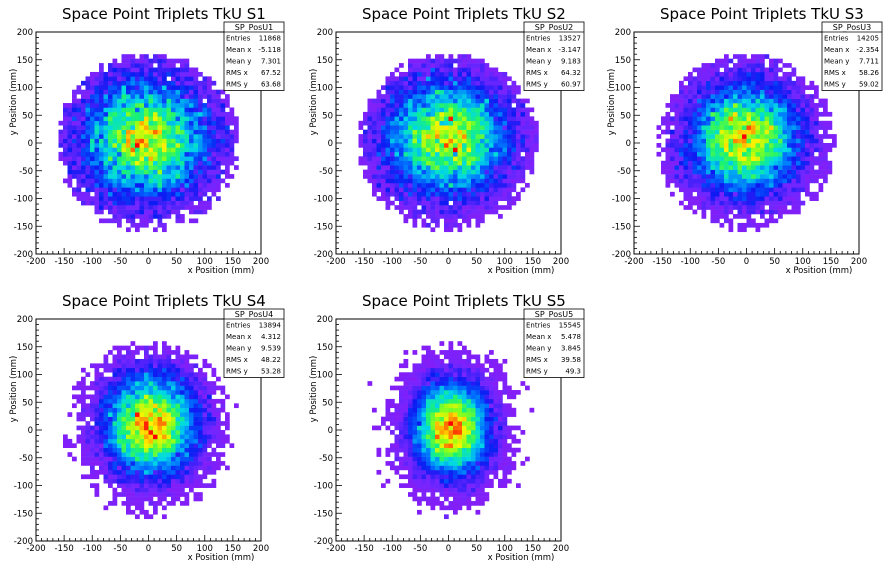  Describe the element at coordinates (237, 84) in the screenshot. I see `stats-row-label: RMS y` at that location.